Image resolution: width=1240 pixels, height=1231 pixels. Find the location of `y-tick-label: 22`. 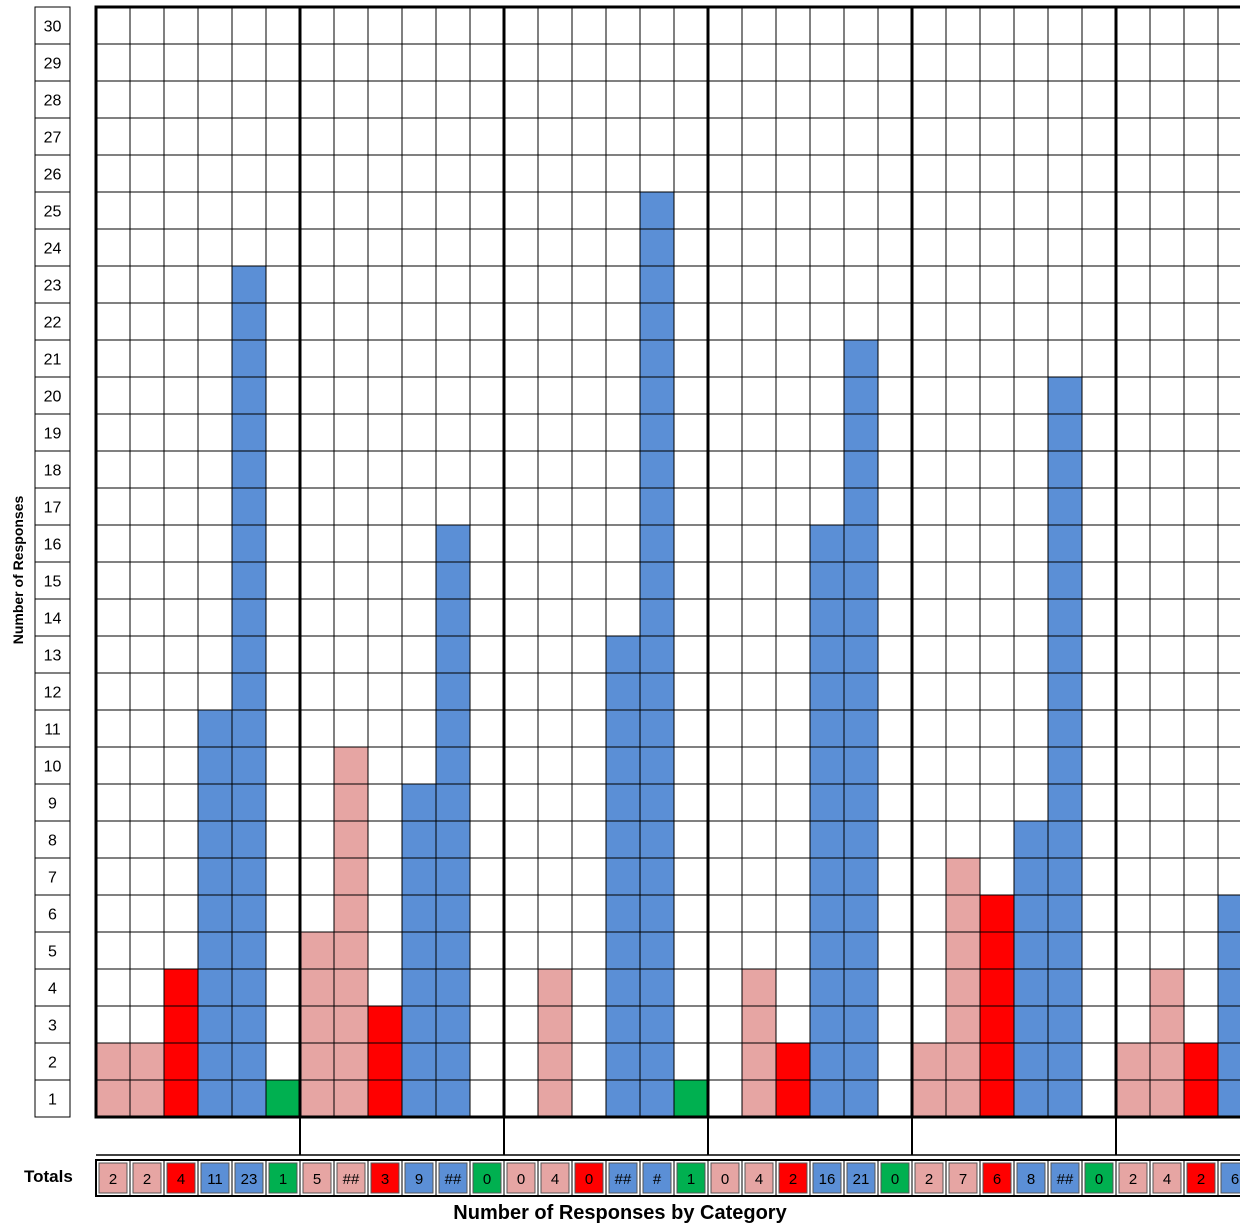

y-tick-label: 22 is located at coordinates (53, 323).